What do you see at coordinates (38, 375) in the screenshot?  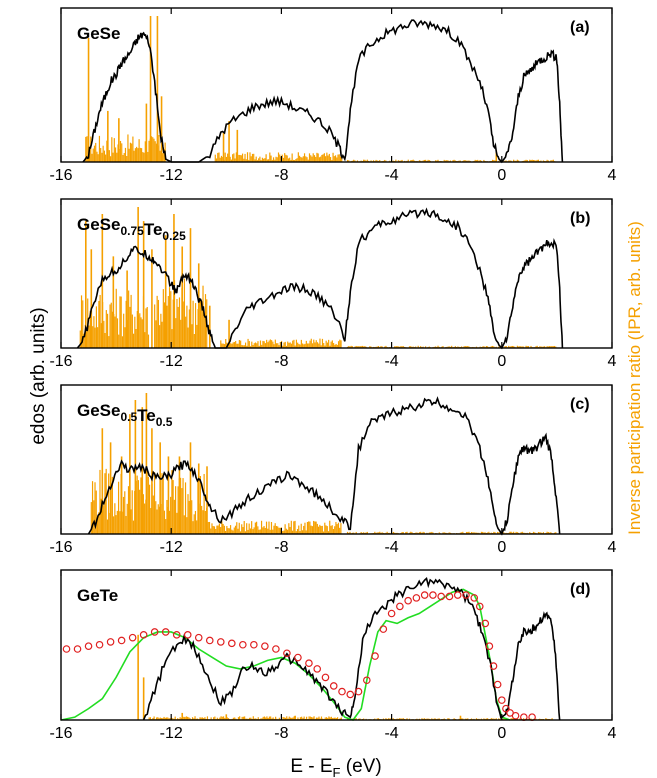 I see `y-axis-label-left: edos (arb. units)` at bounding box center [38, 375].